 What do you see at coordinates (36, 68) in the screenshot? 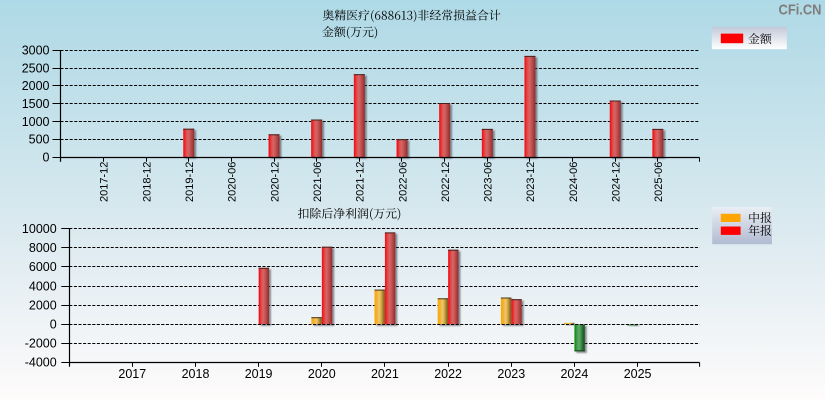
I see `svg-text: 2500` at bounding box center [36, 68].